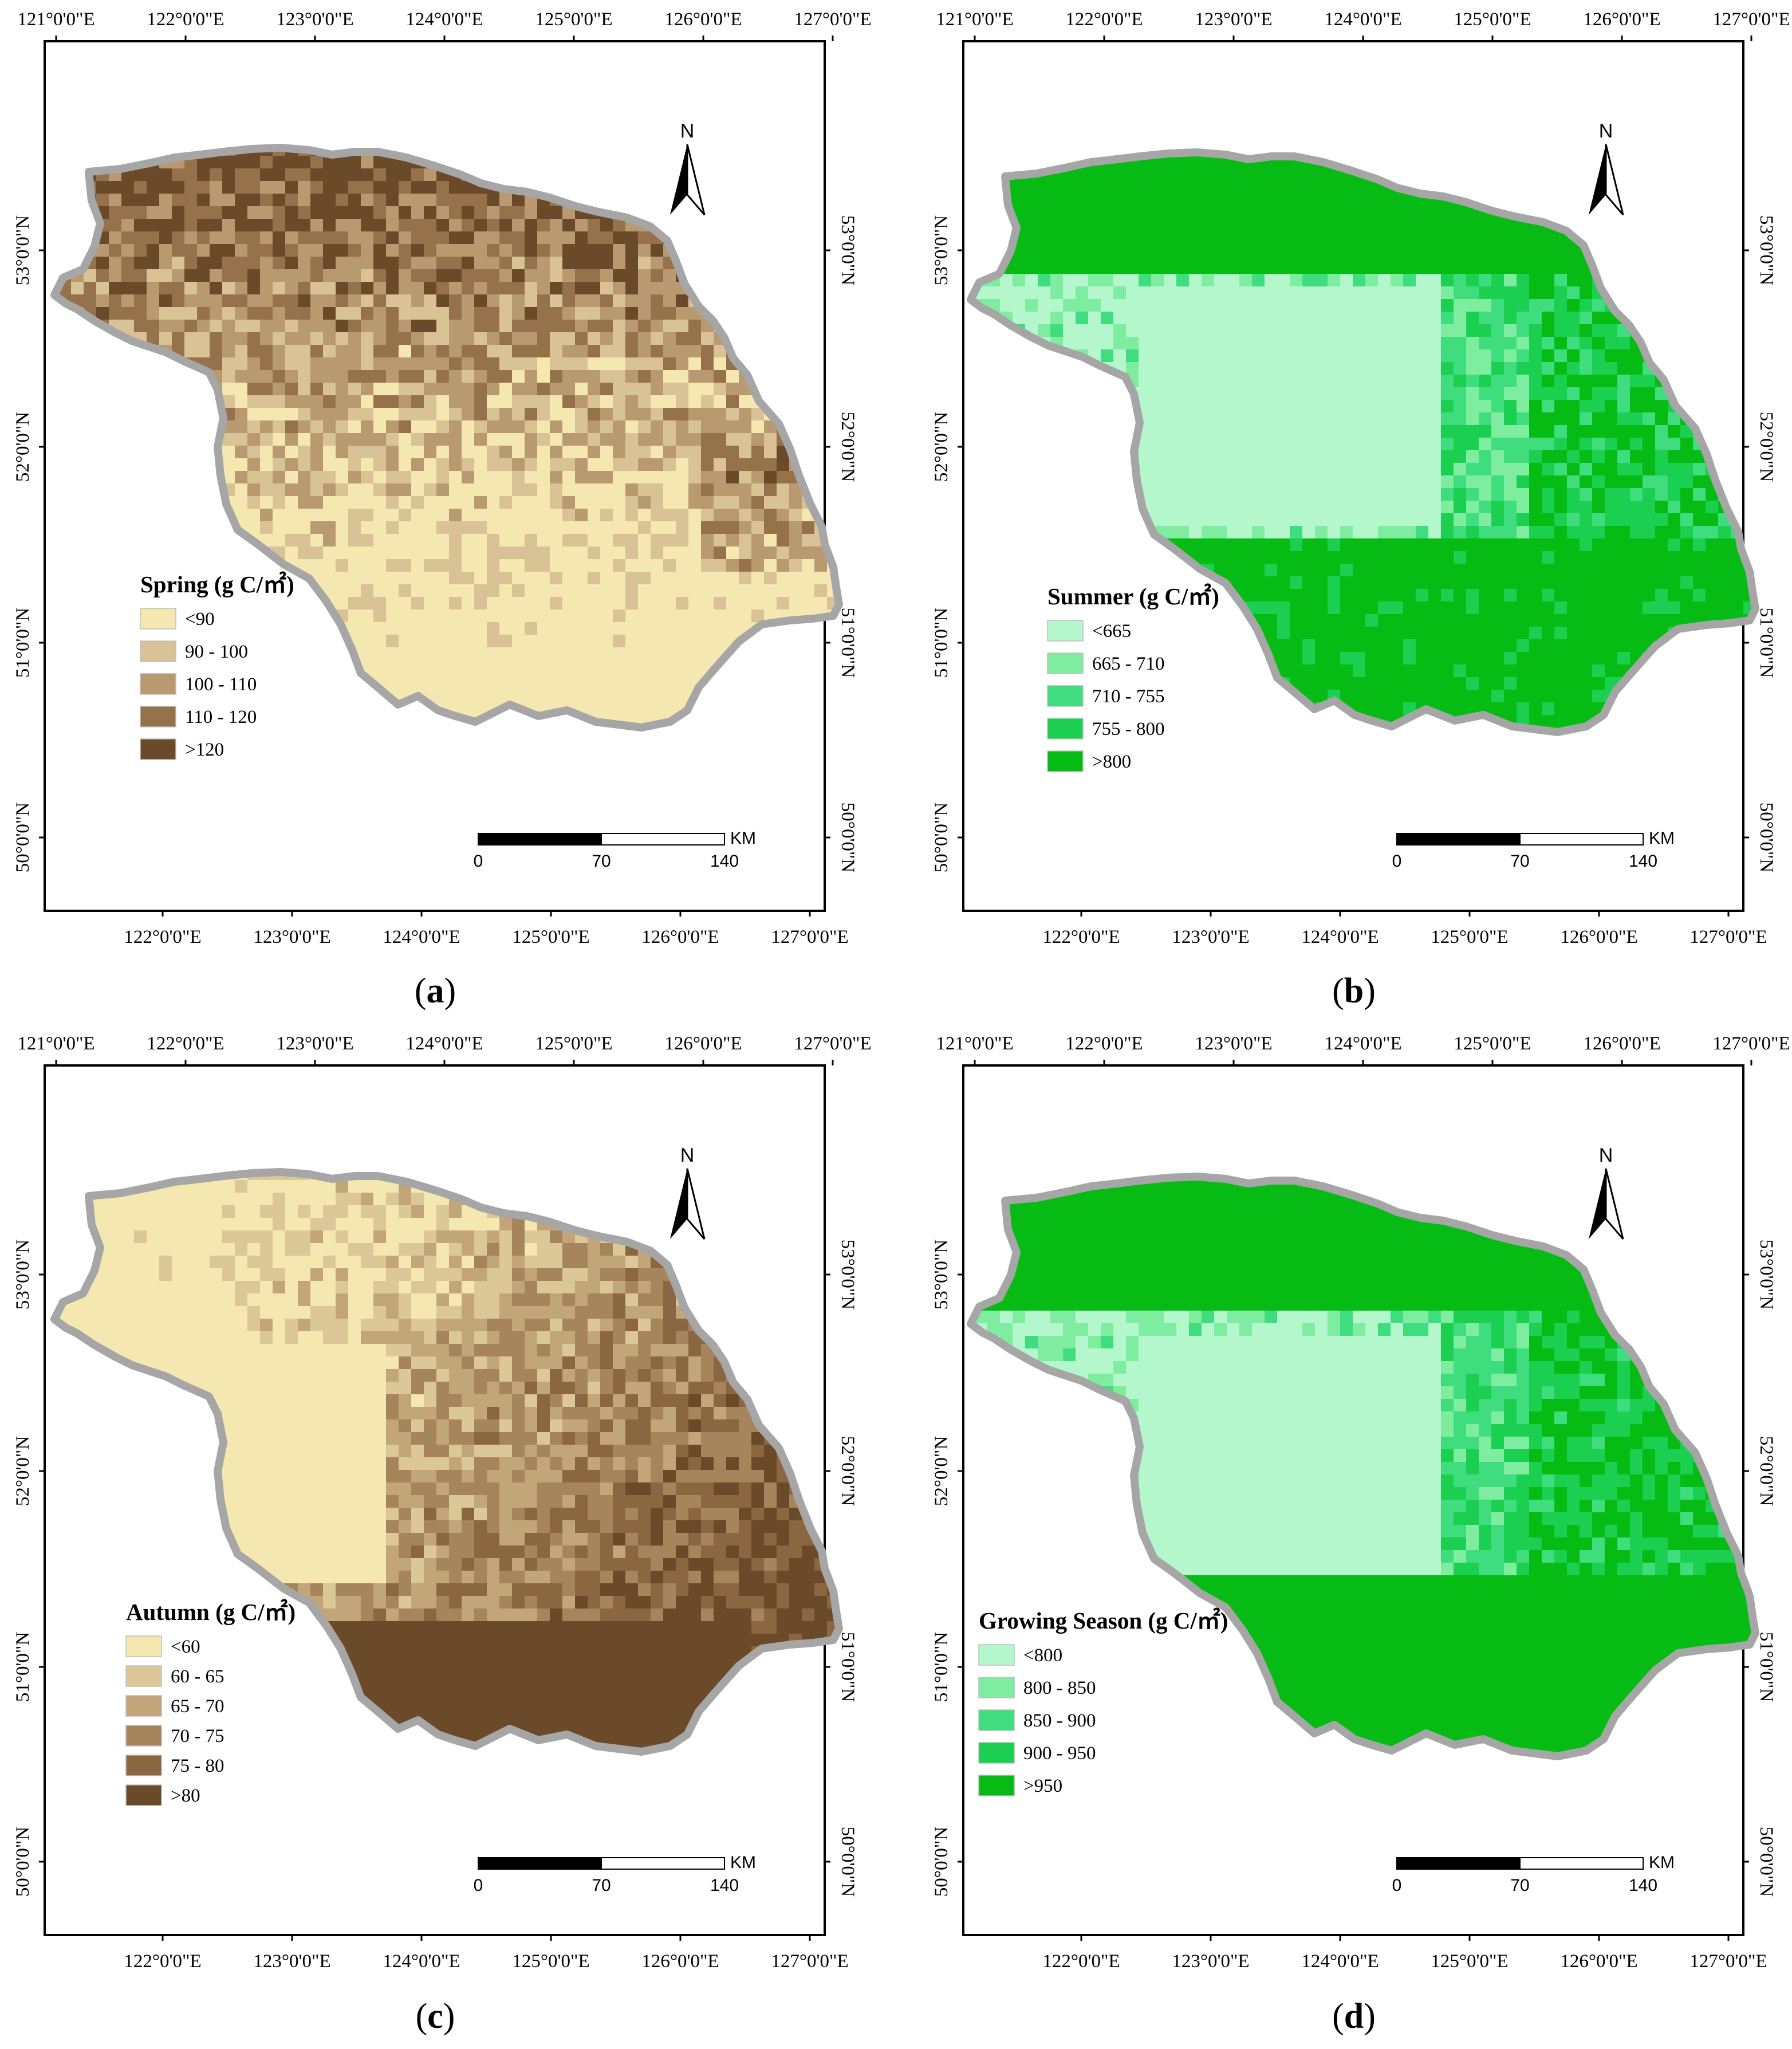 This screenshot has height=2049, width=1792. I want to click on legend-label: >800, so click(1111, 762).